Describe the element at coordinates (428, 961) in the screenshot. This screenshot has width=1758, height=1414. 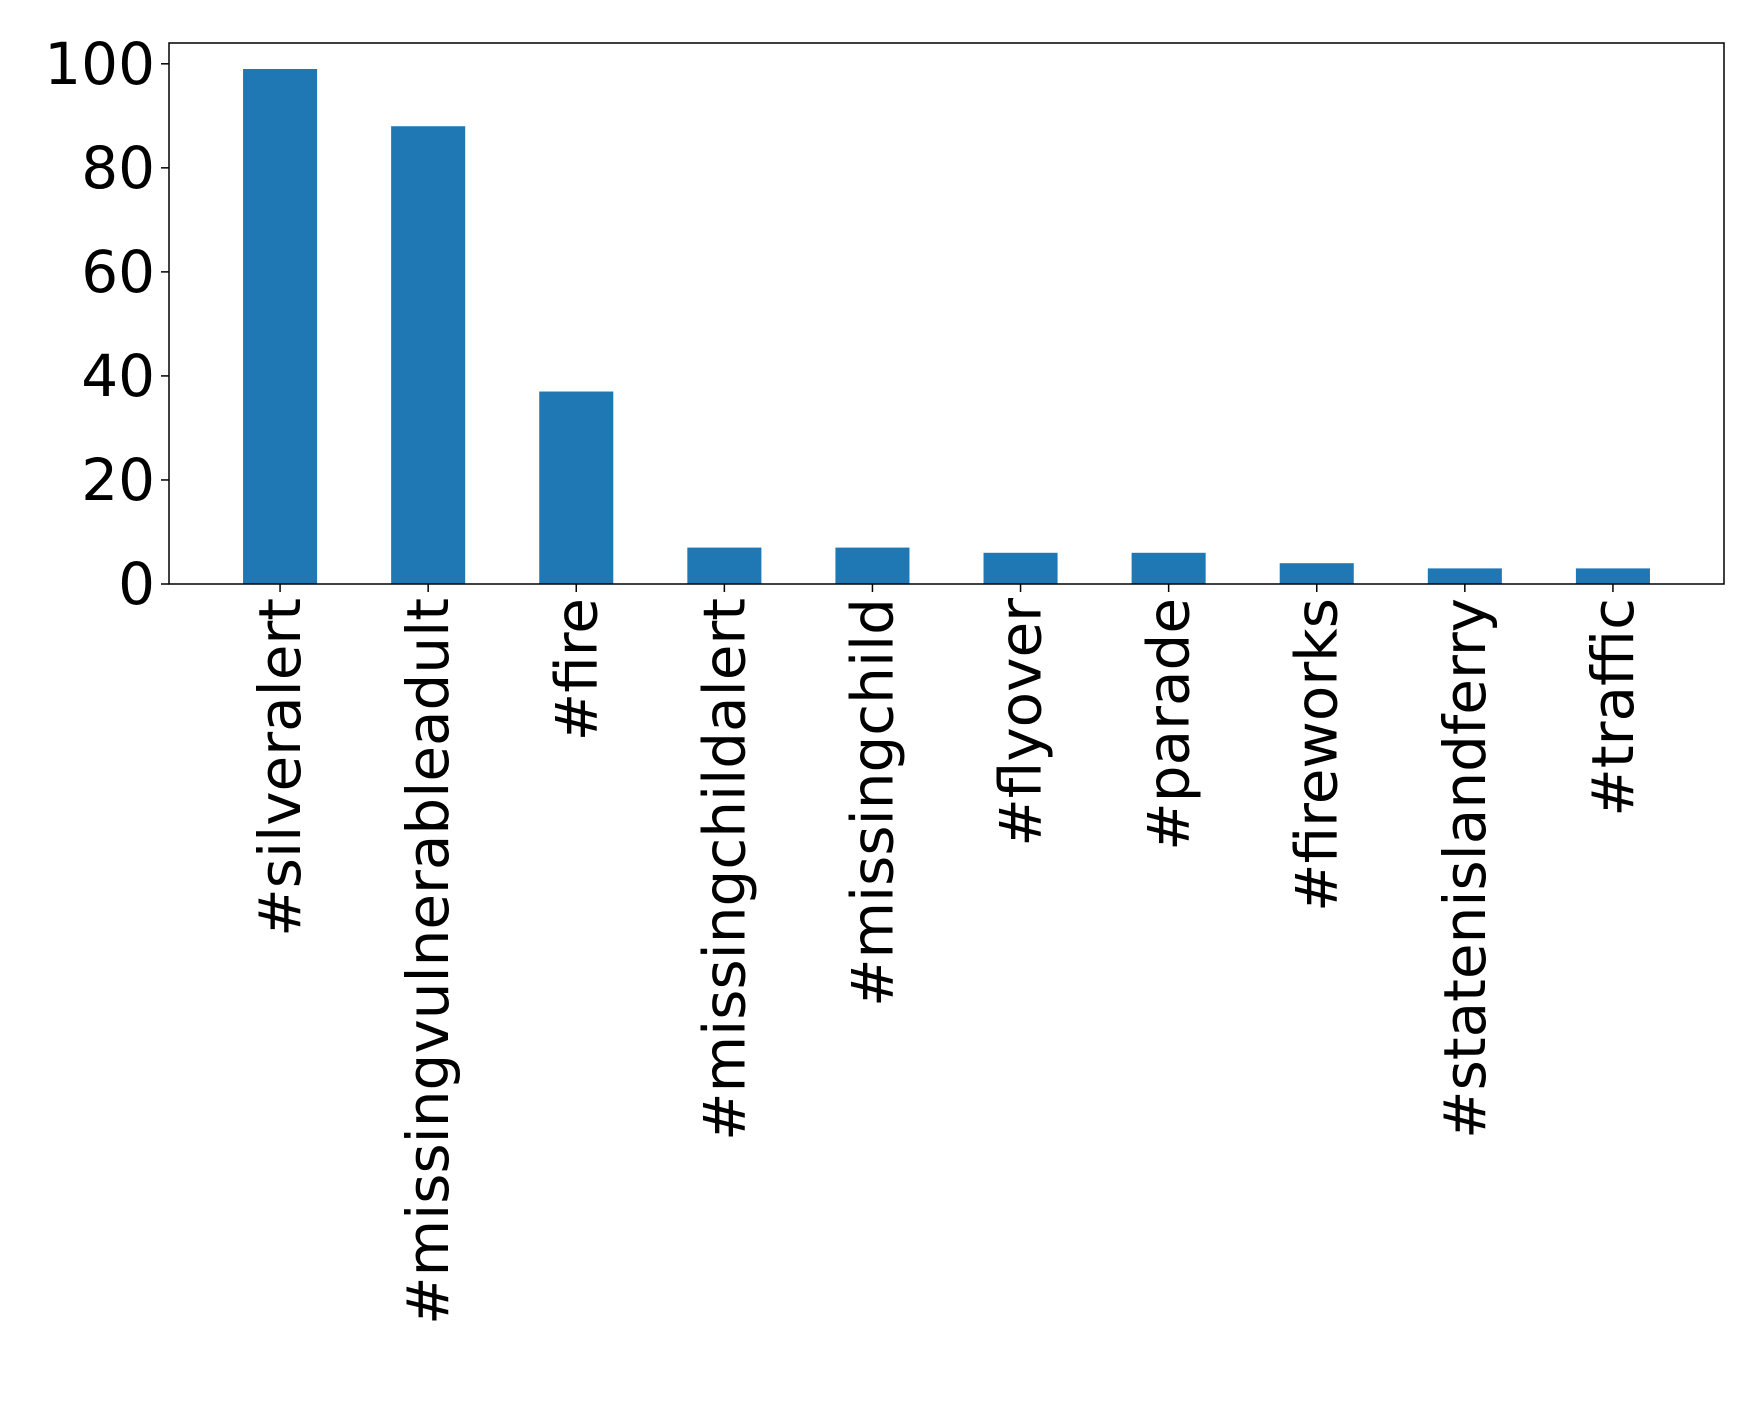
I see `x-tick-label: #missingvulnerableadult` at that location.